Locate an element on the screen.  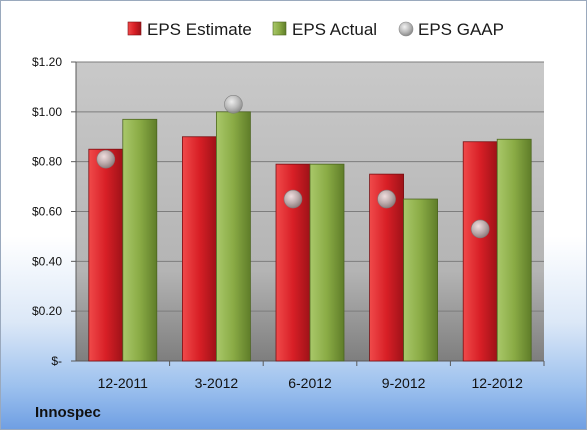
x-category-label: 12-2011 is located at coordinates (123, 383).